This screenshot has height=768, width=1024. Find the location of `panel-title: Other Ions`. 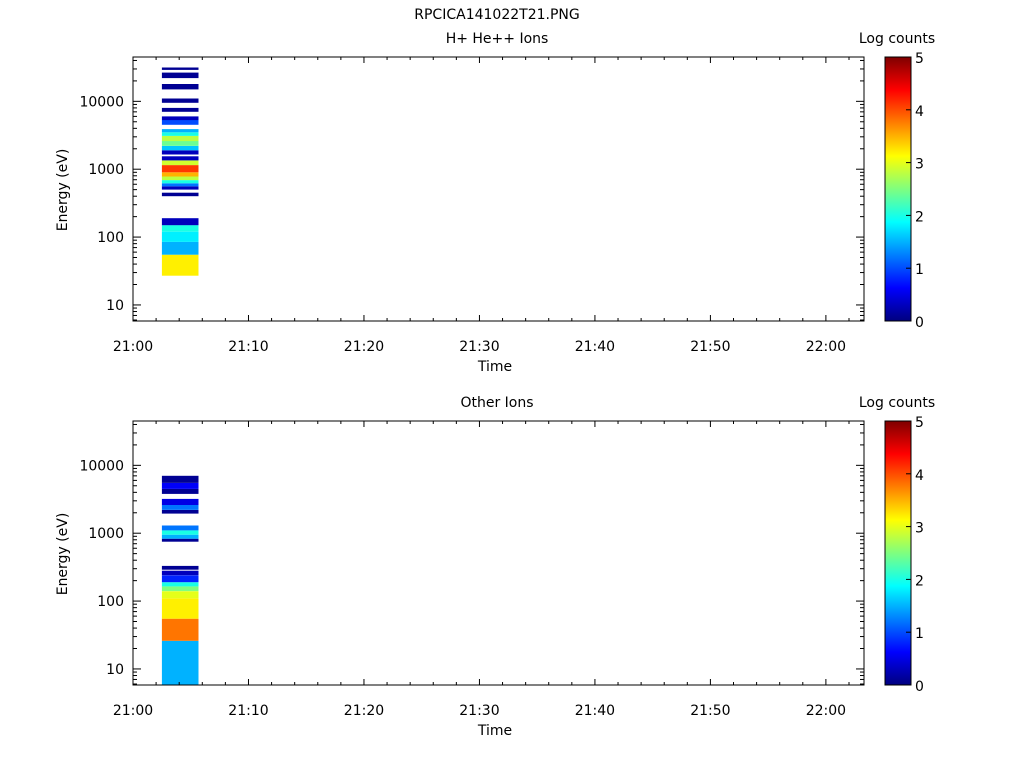

panel-title: Other Ions is located at coordinates (496, 403).